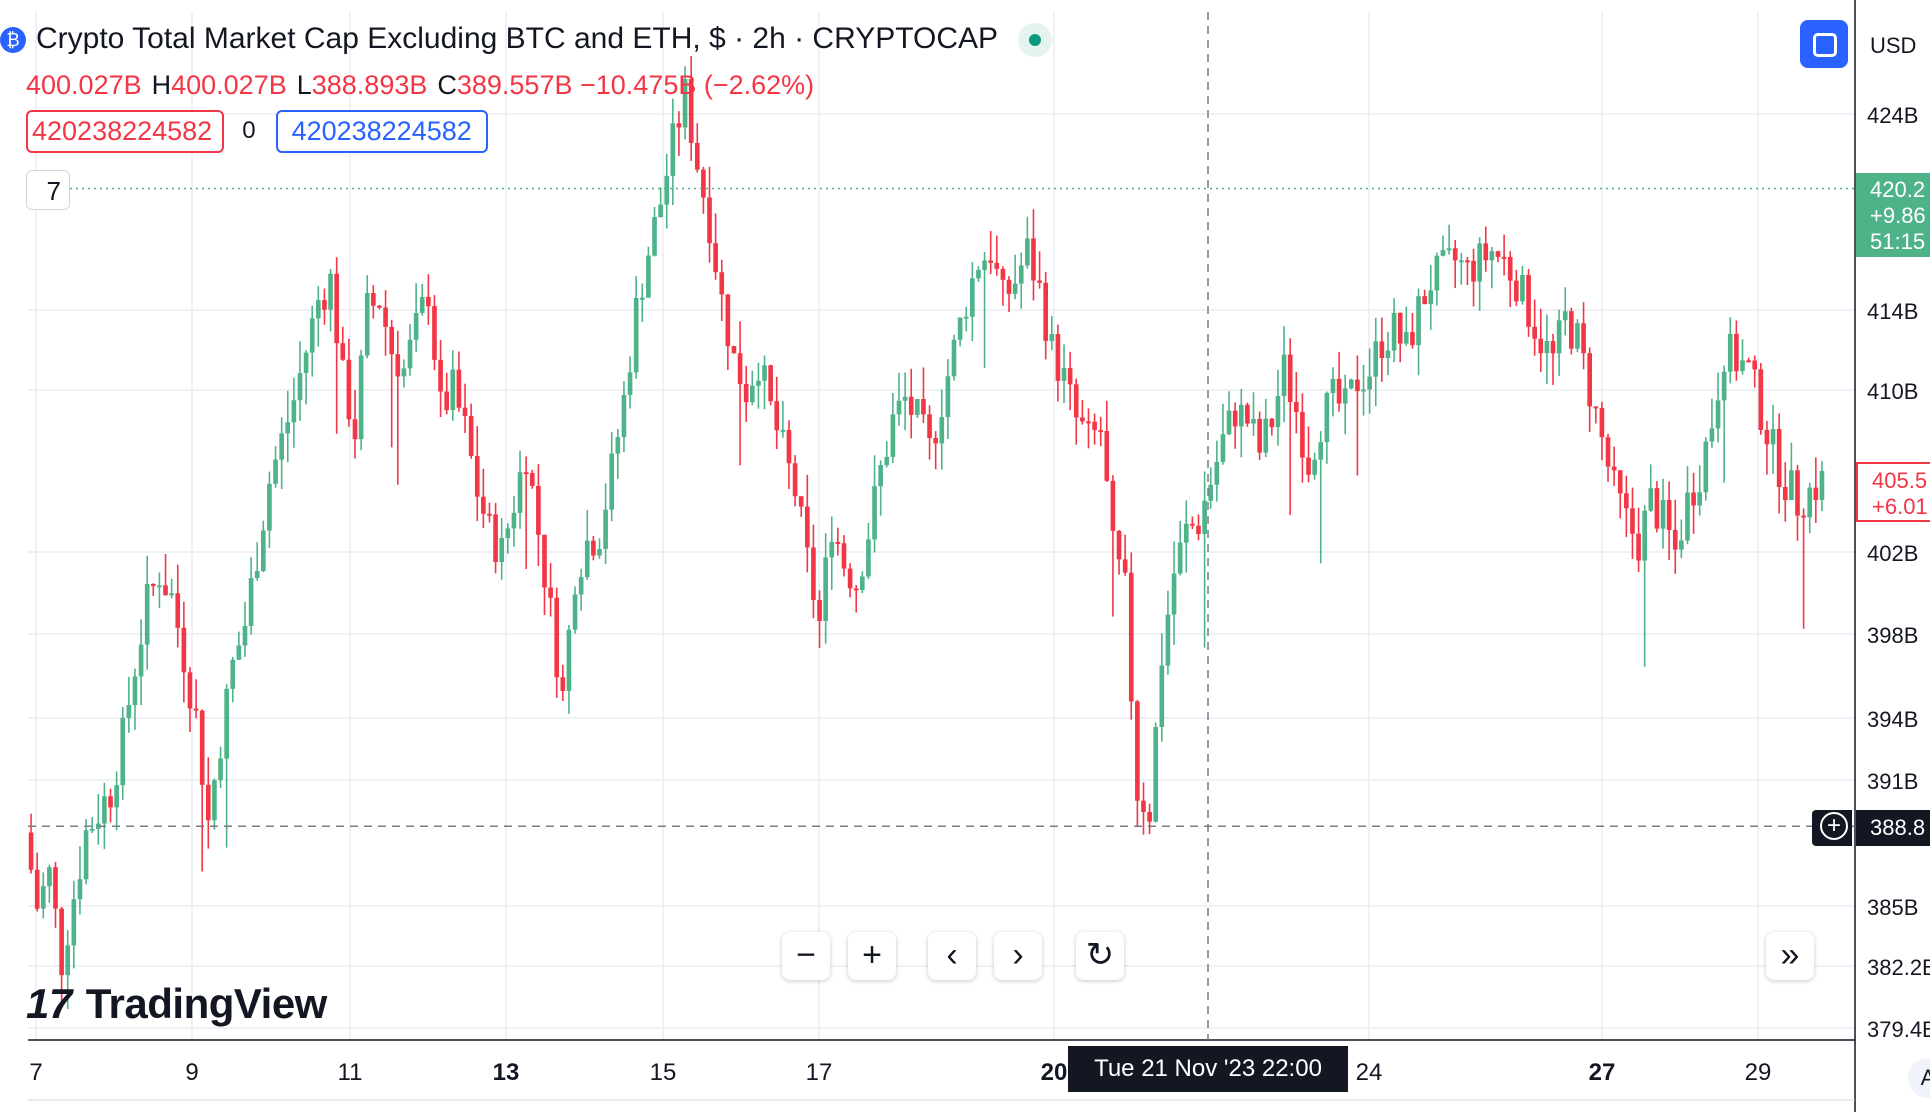  Describe the element at coordinates (1018, 956) in the screenshot. I see `scroll-forward-button: ›` at that location.